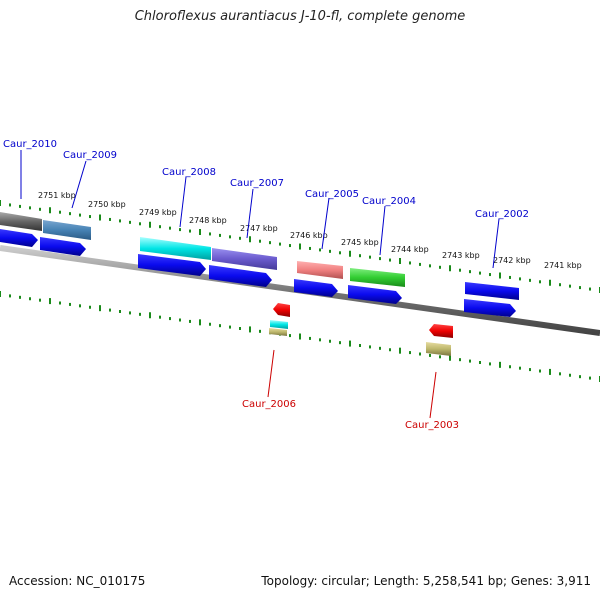 The height and width of the screenshot is (600, 600). What do you see at coordinates (377, 277) in the screenshot?
I see `feature-bar-caur-2004` at bounding box center [377, 277].